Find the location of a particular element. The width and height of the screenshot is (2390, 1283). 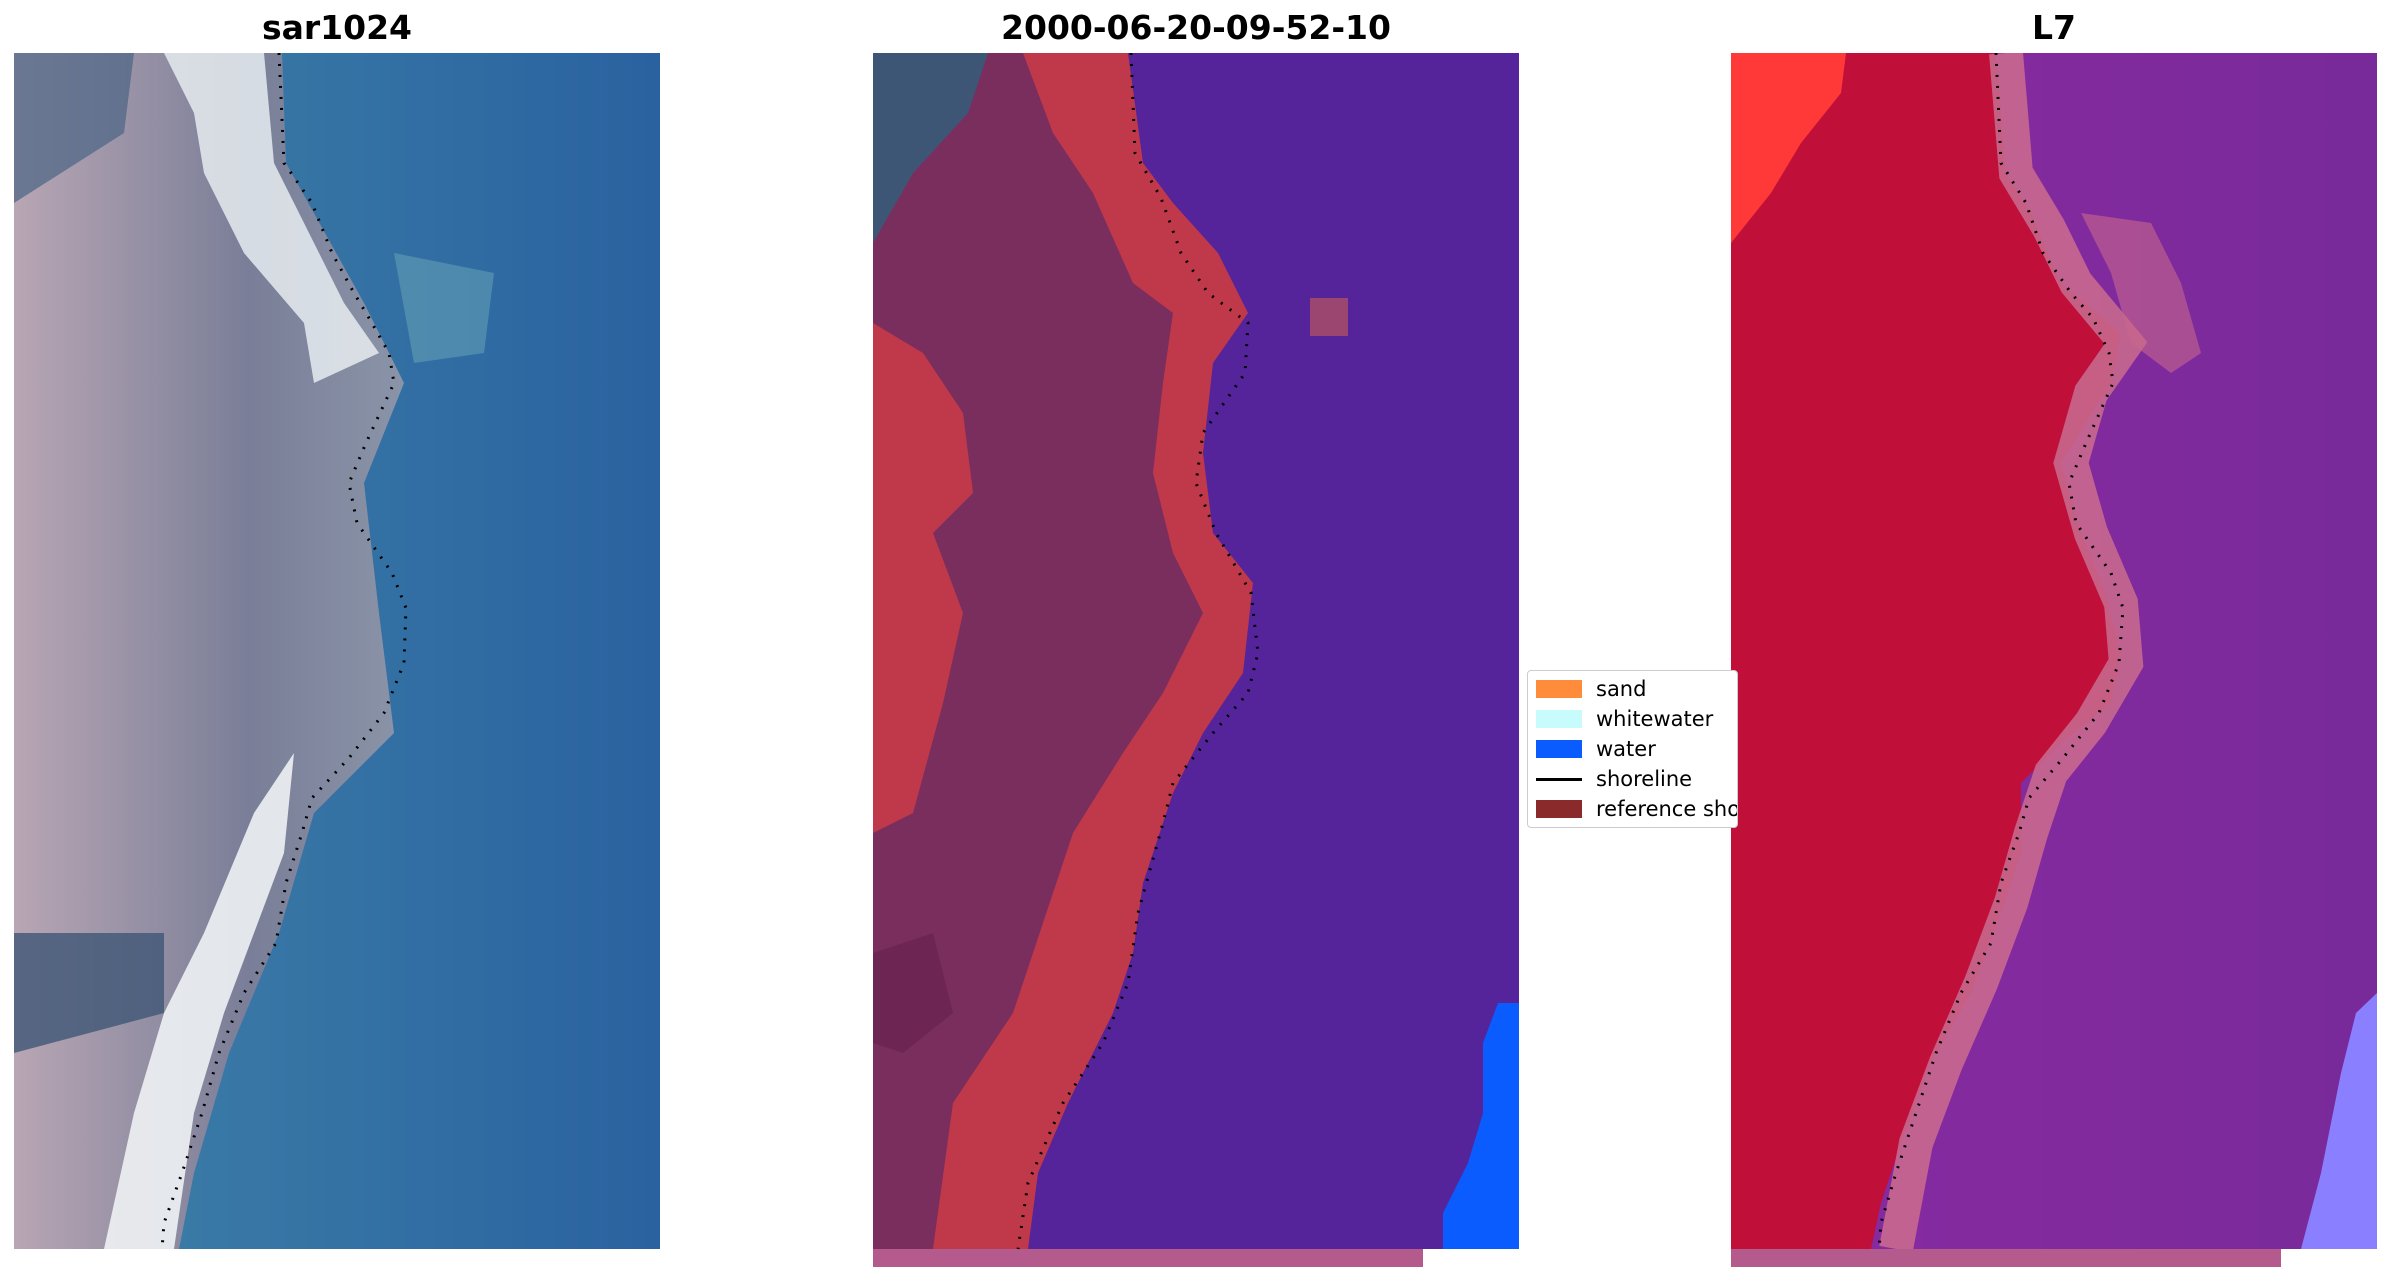

legend-swatch-whitewater is located at coordinates (1559, 719).